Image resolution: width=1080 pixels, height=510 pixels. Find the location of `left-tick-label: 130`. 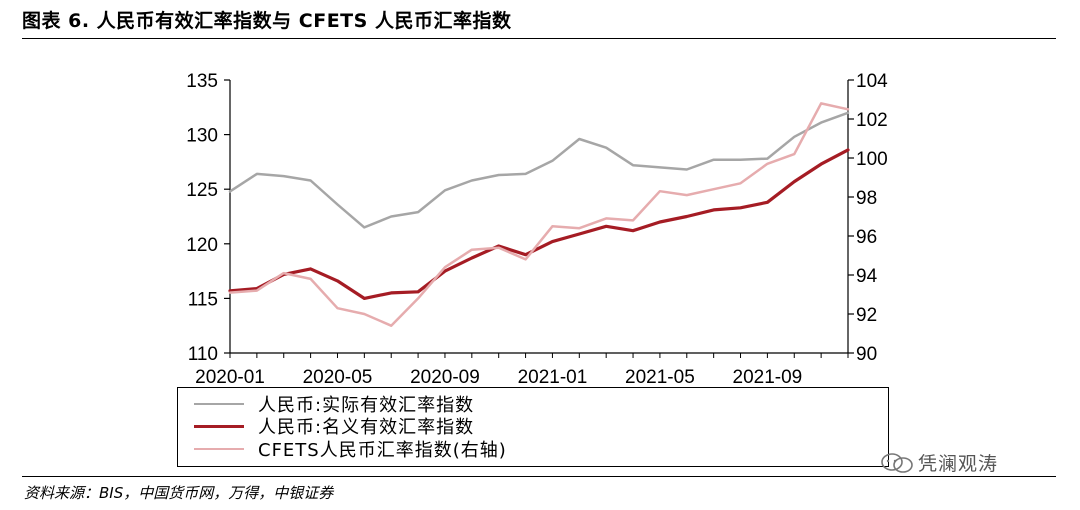

left-tick-label: 130 is located at coordinates (202, 136).